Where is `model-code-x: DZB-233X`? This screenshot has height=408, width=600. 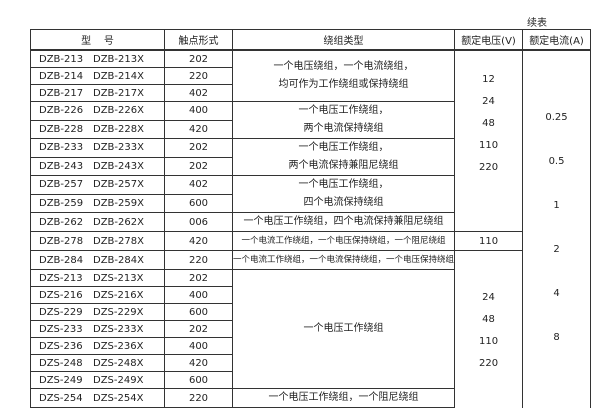 model-code-x: DZB-233X is located at coordinates (118, 148).